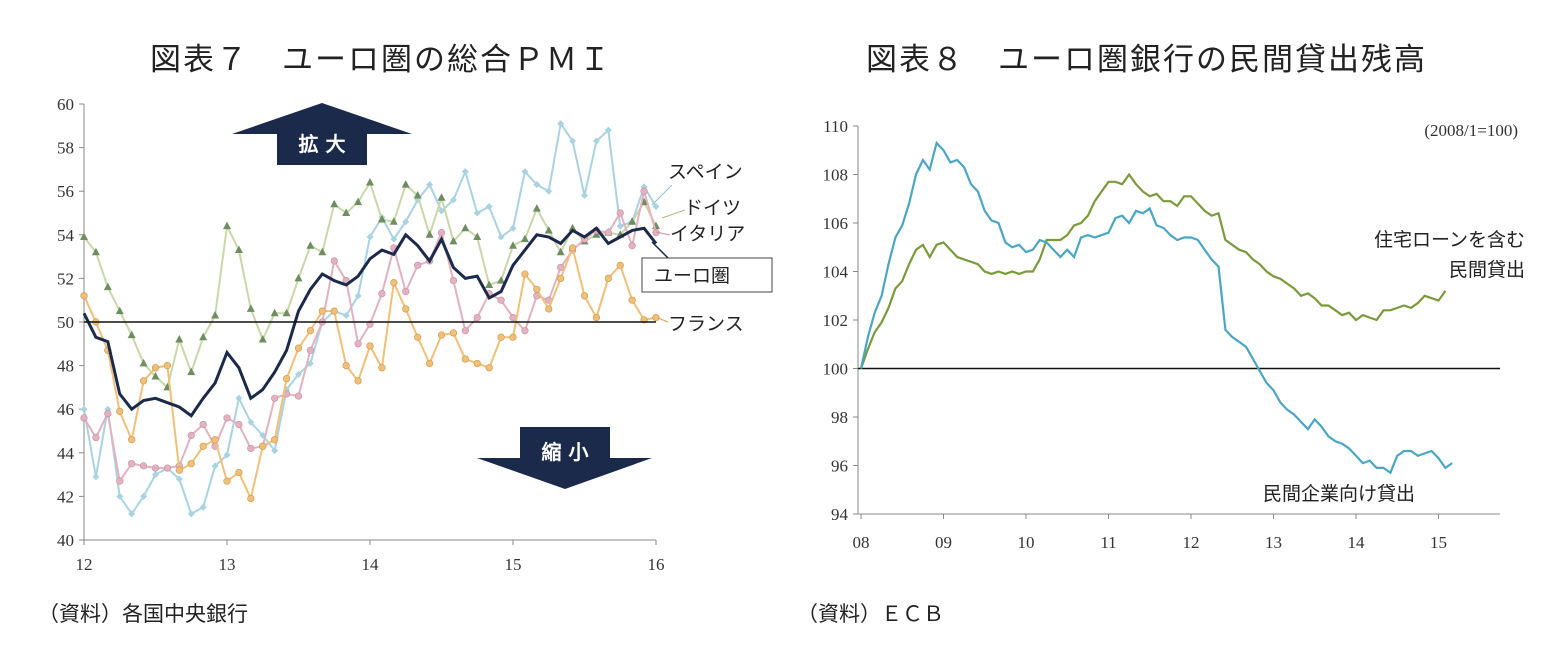 The height and width of the screenshot is (646, 1561). What do you see at coordinates (1153, 270) in the screenshot?
I see `household-loans-line` at bounding box center [1153, 270].